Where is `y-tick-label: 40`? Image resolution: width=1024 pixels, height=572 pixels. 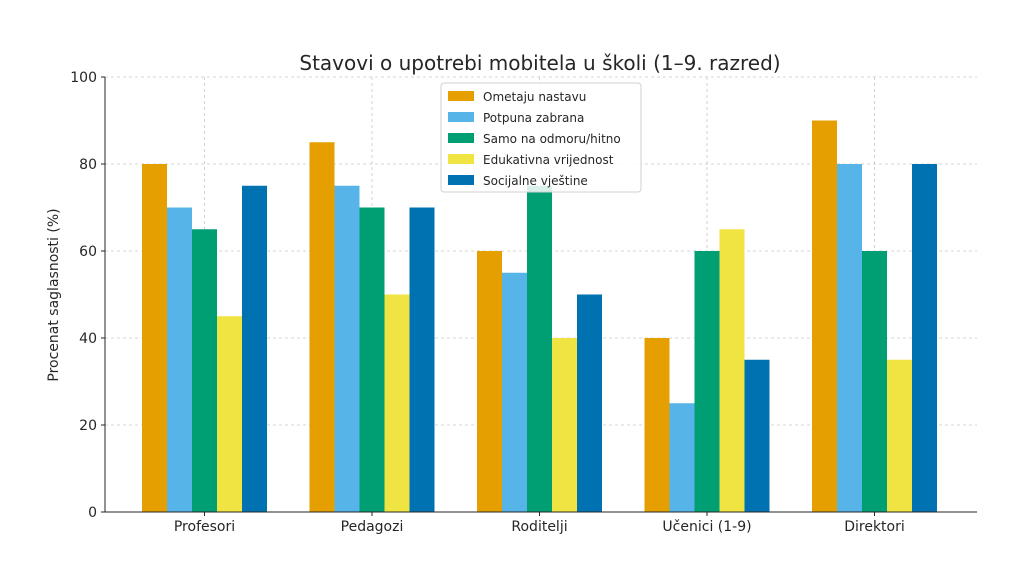
y-tick-label: 40 is located at coordinates (88, 339).